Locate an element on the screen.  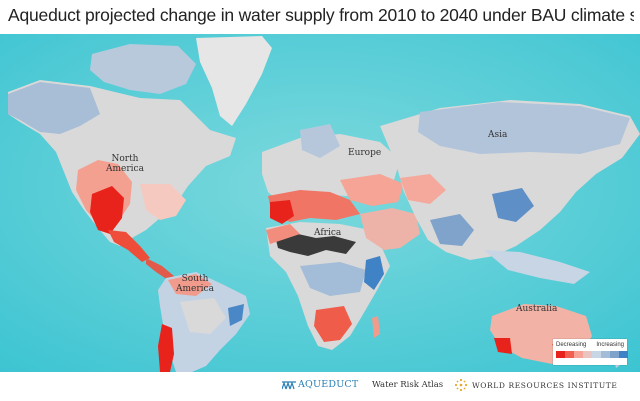
europe-east-decrease is located at coordinates (372, 190).